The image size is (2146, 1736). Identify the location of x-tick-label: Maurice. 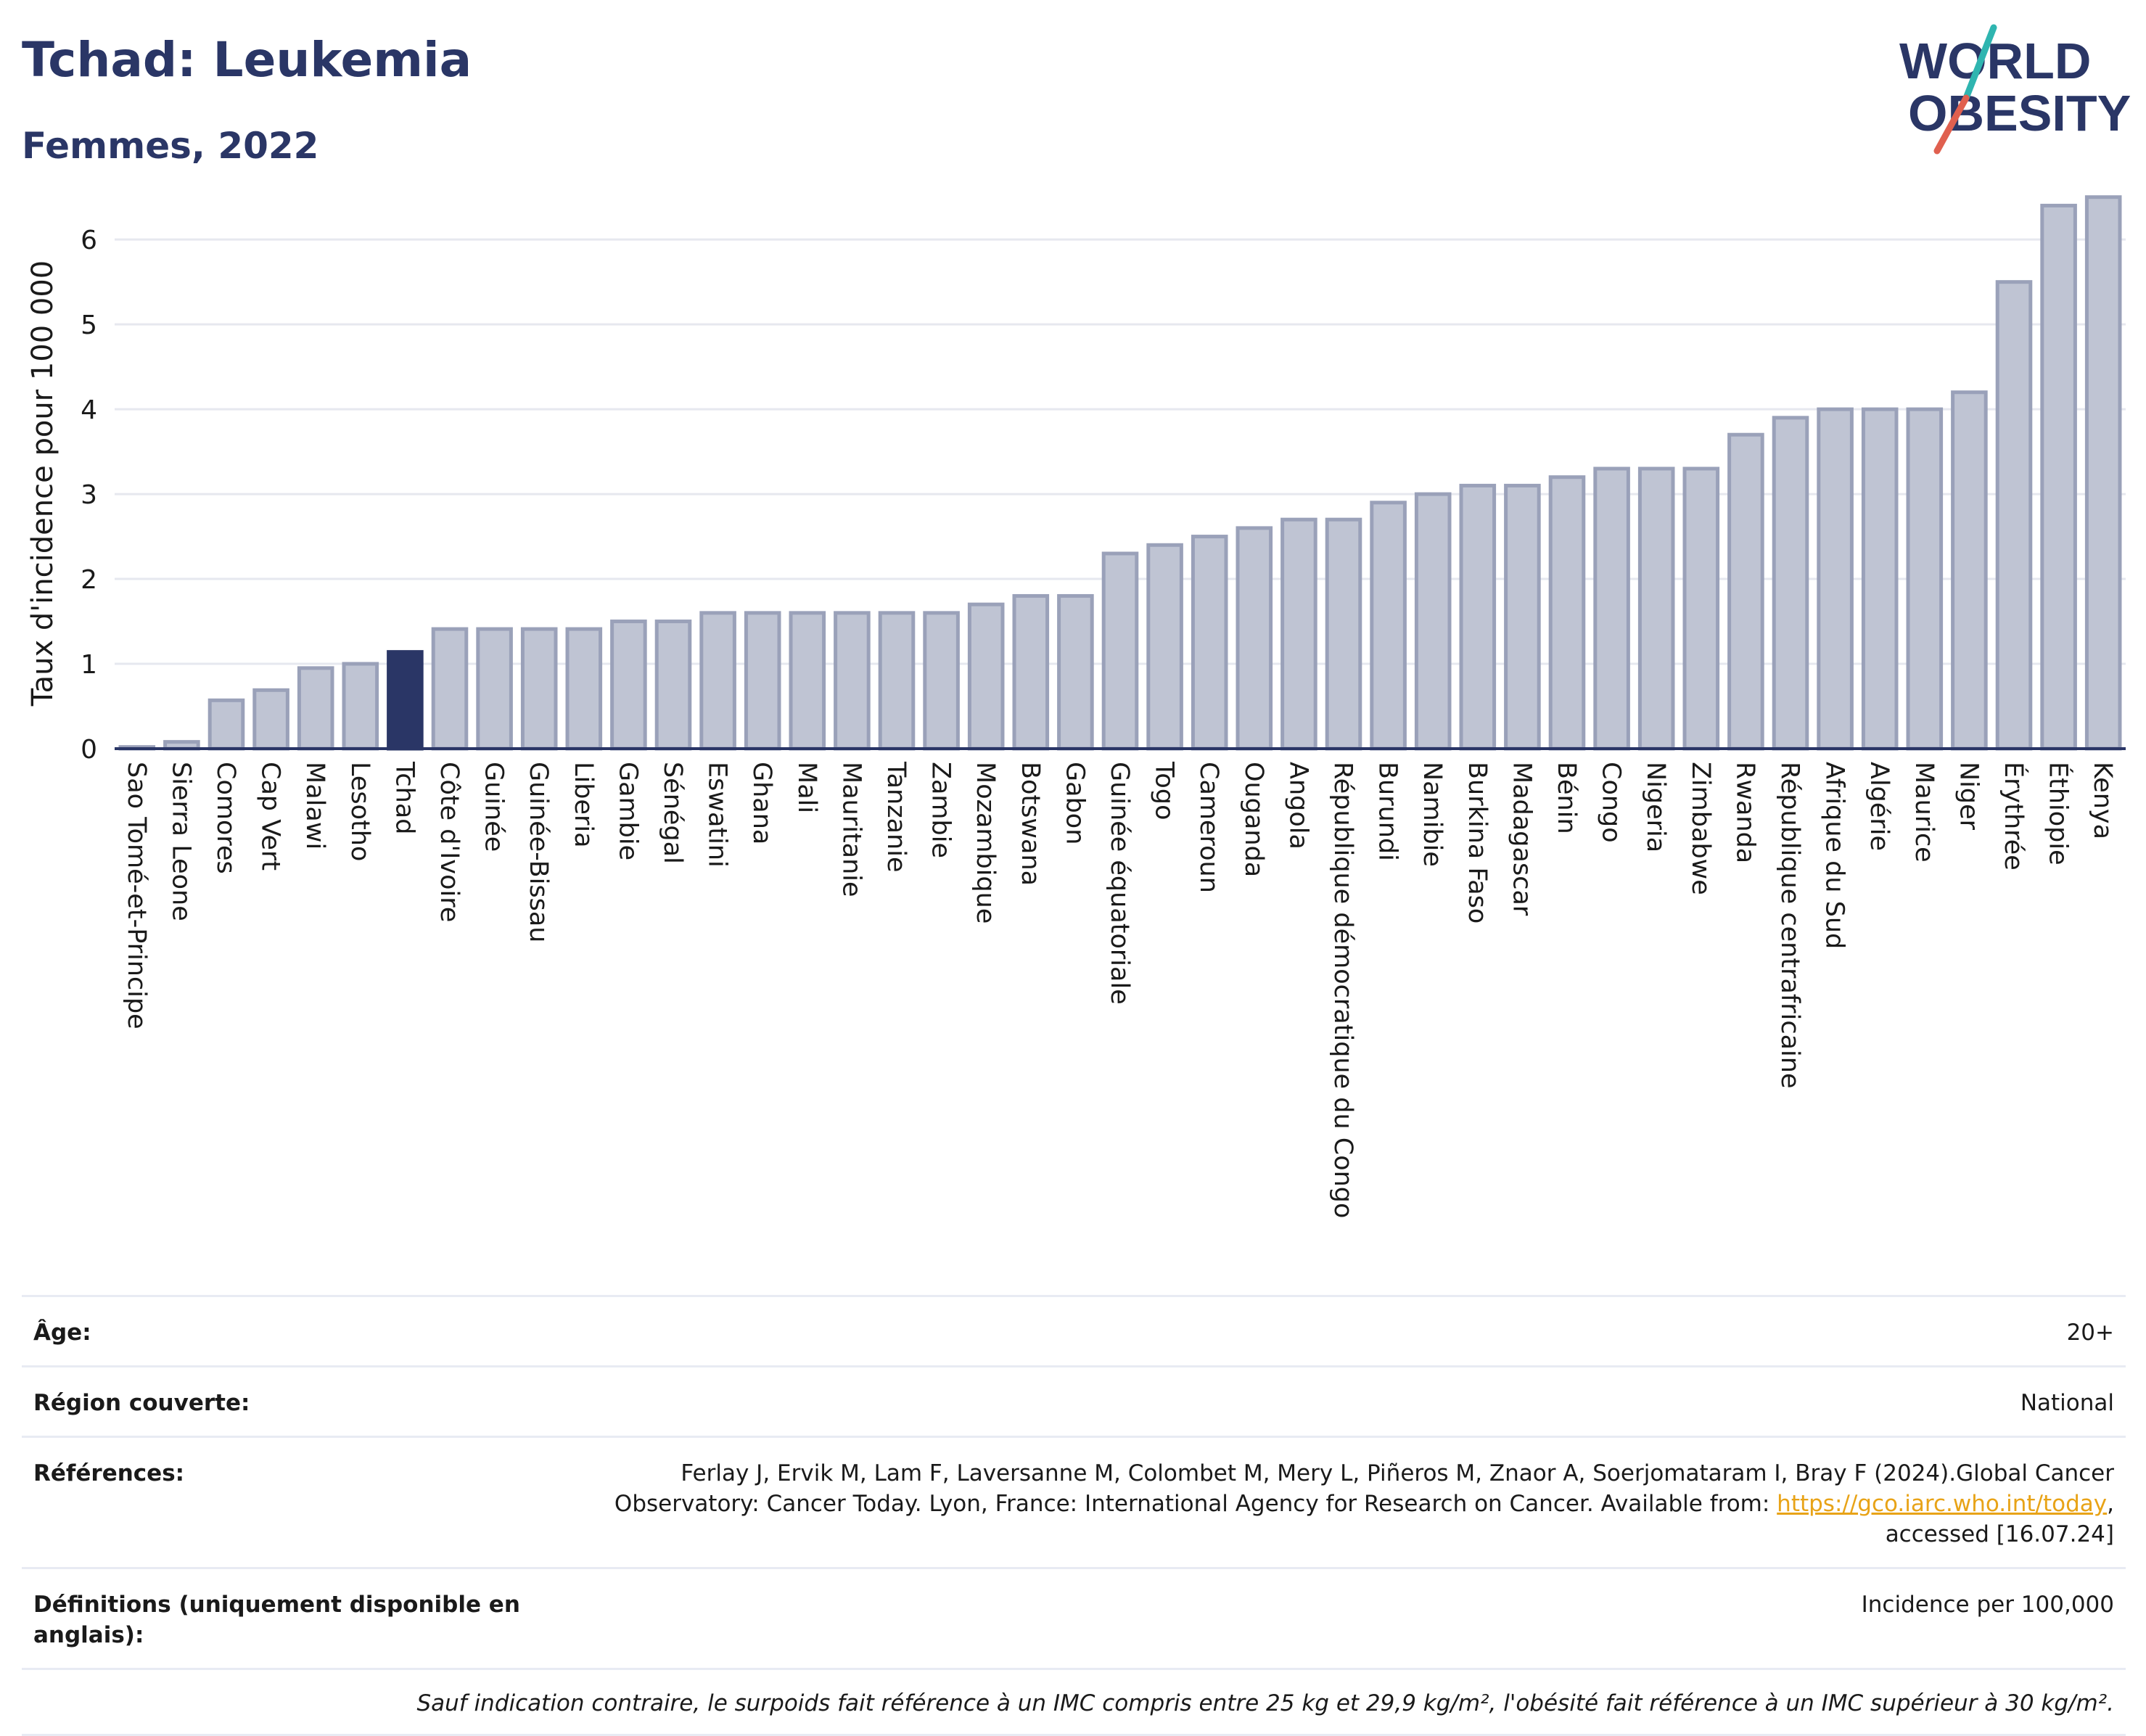
(1924, 812).